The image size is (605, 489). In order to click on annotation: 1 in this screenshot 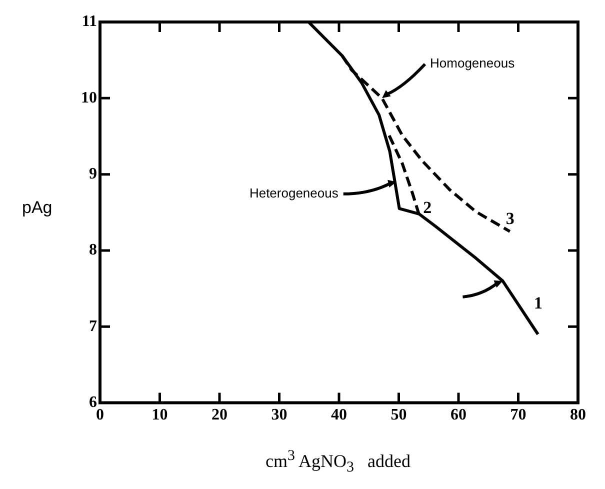, I will do `click(538, 303)`.